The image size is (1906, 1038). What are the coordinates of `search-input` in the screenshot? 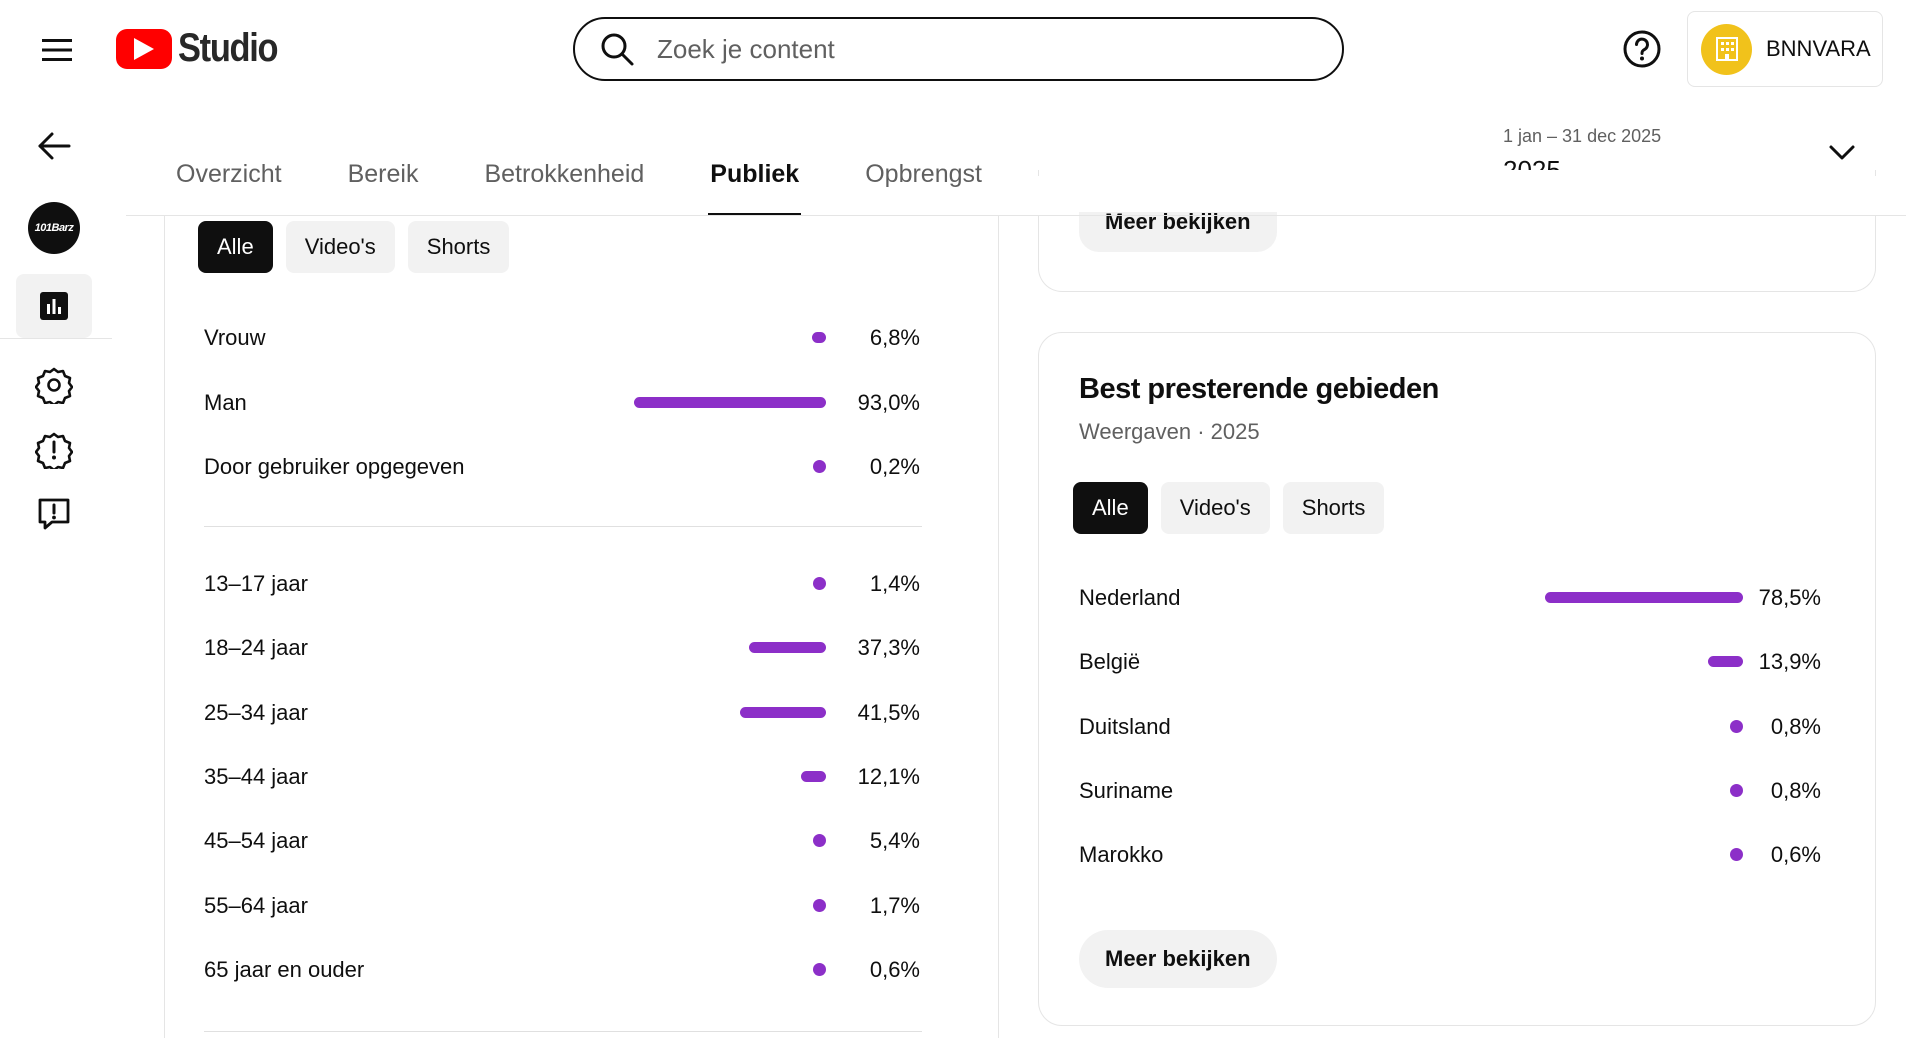 It's located at (957, 49).